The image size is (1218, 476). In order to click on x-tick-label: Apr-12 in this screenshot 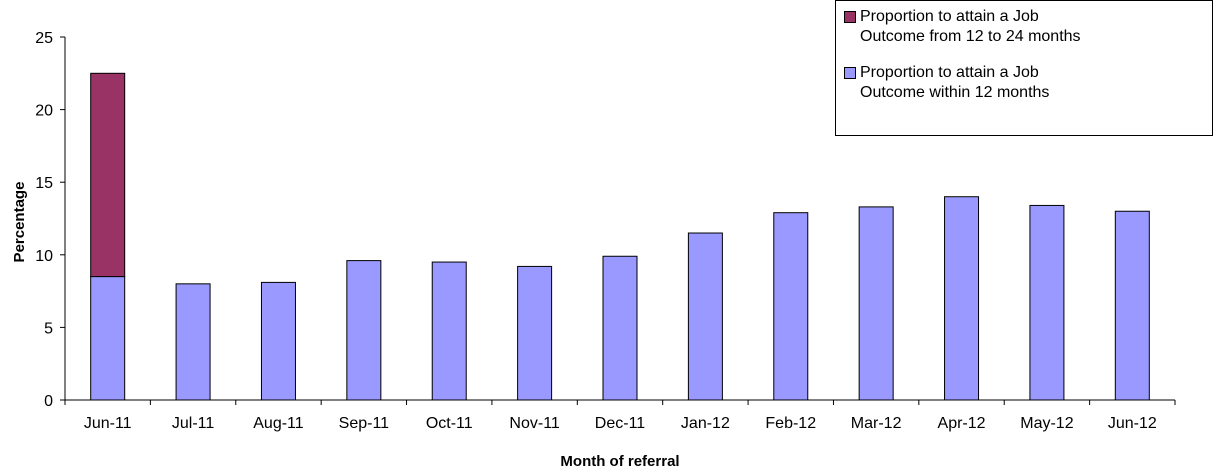, I will do `click(962, 423)`.